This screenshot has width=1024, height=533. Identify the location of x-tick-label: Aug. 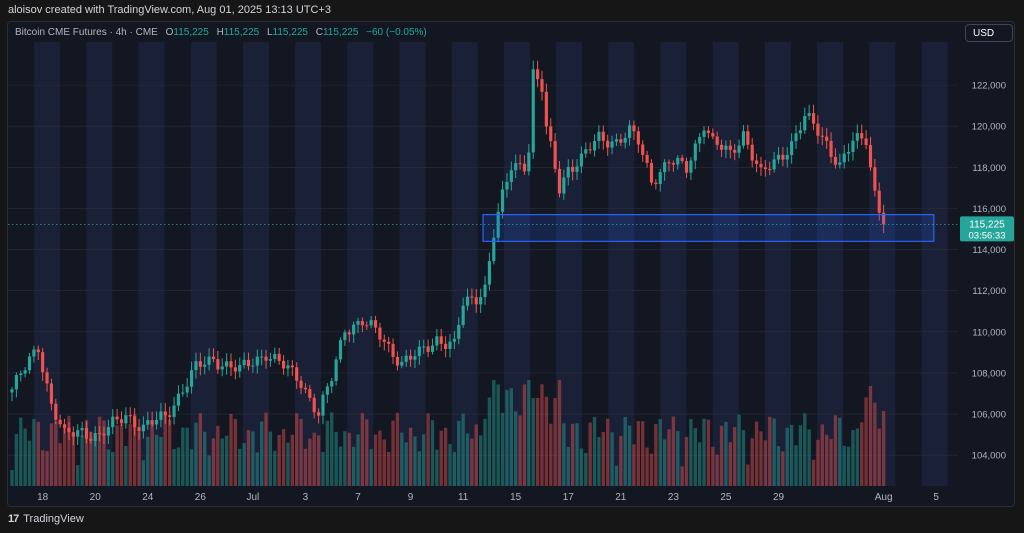
(884, 497).